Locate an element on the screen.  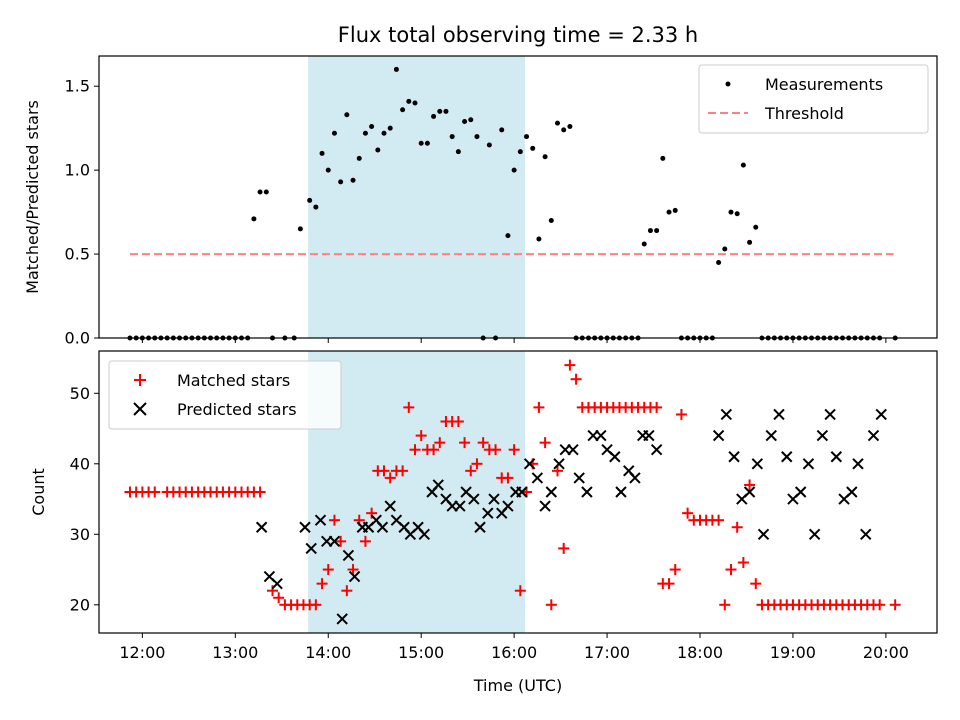
x-tick-label: 18:00 is located at coordinates (700, 652).